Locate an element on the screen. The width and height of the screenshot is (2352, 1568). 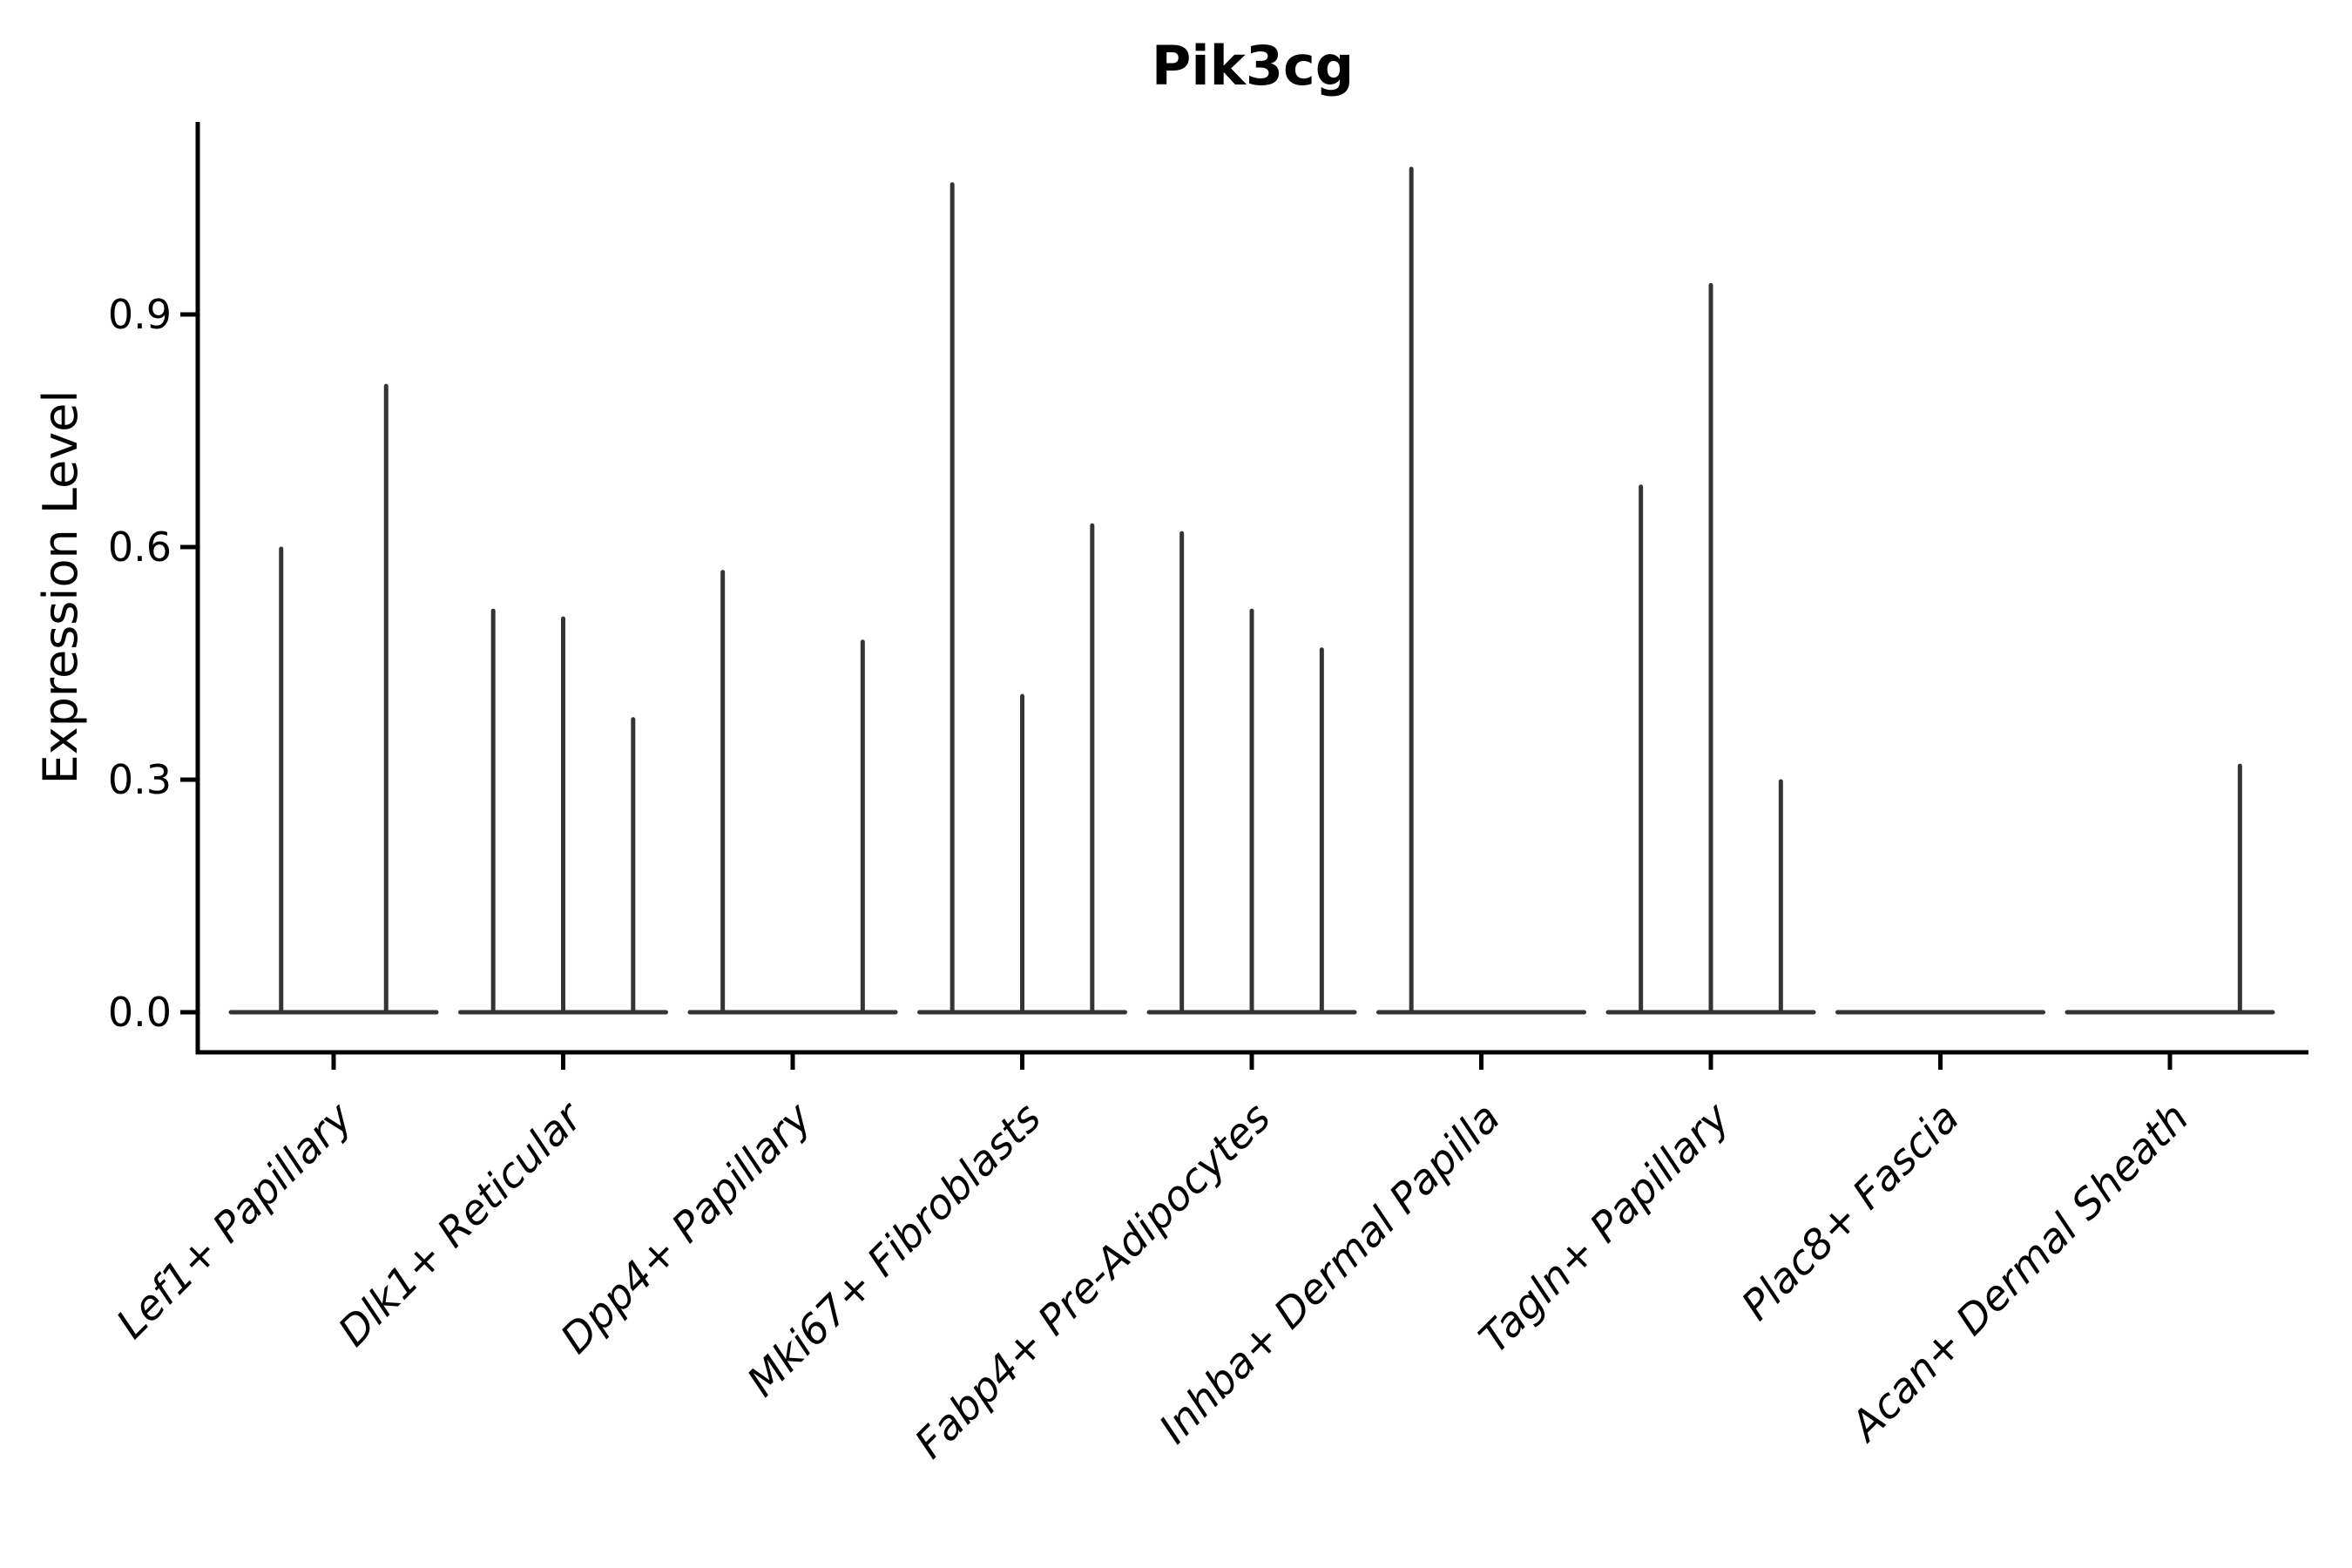
x-tick-label-7: Plac8+ Fascia is located at coordinates (1851, 1212).